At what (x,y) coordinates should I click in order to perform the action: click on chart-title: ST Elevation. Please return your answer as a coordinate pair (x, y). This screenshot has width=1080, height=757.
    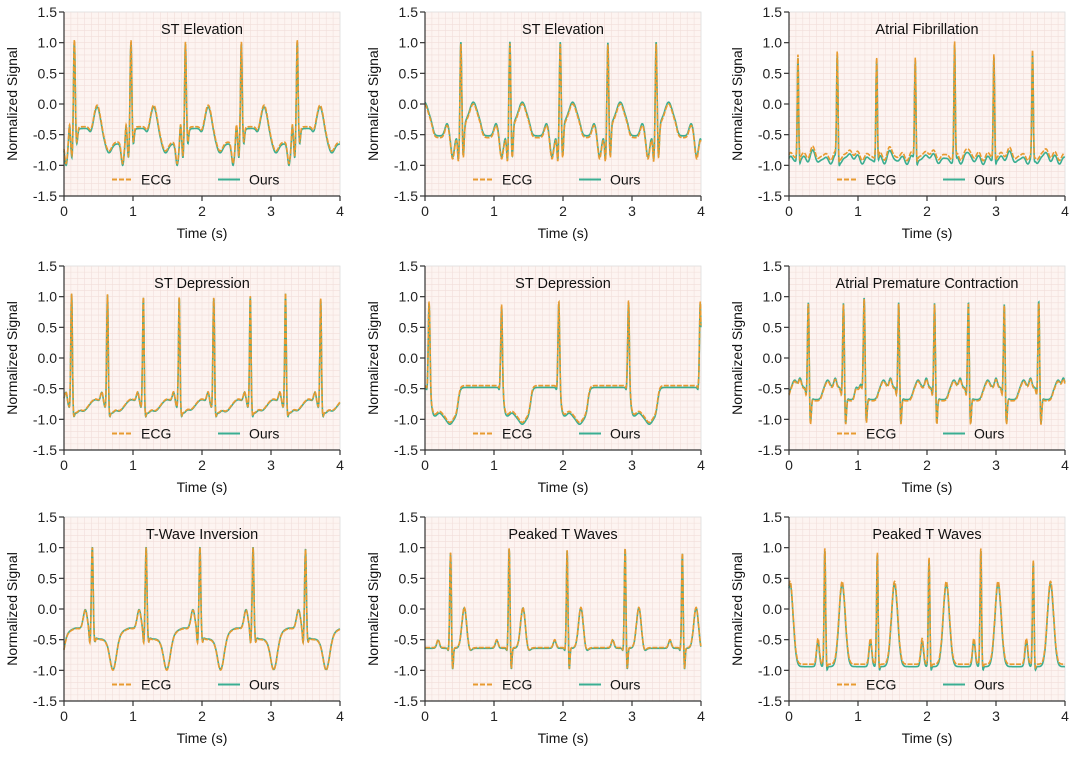
    Looking at the image, I should click on (563, 30).